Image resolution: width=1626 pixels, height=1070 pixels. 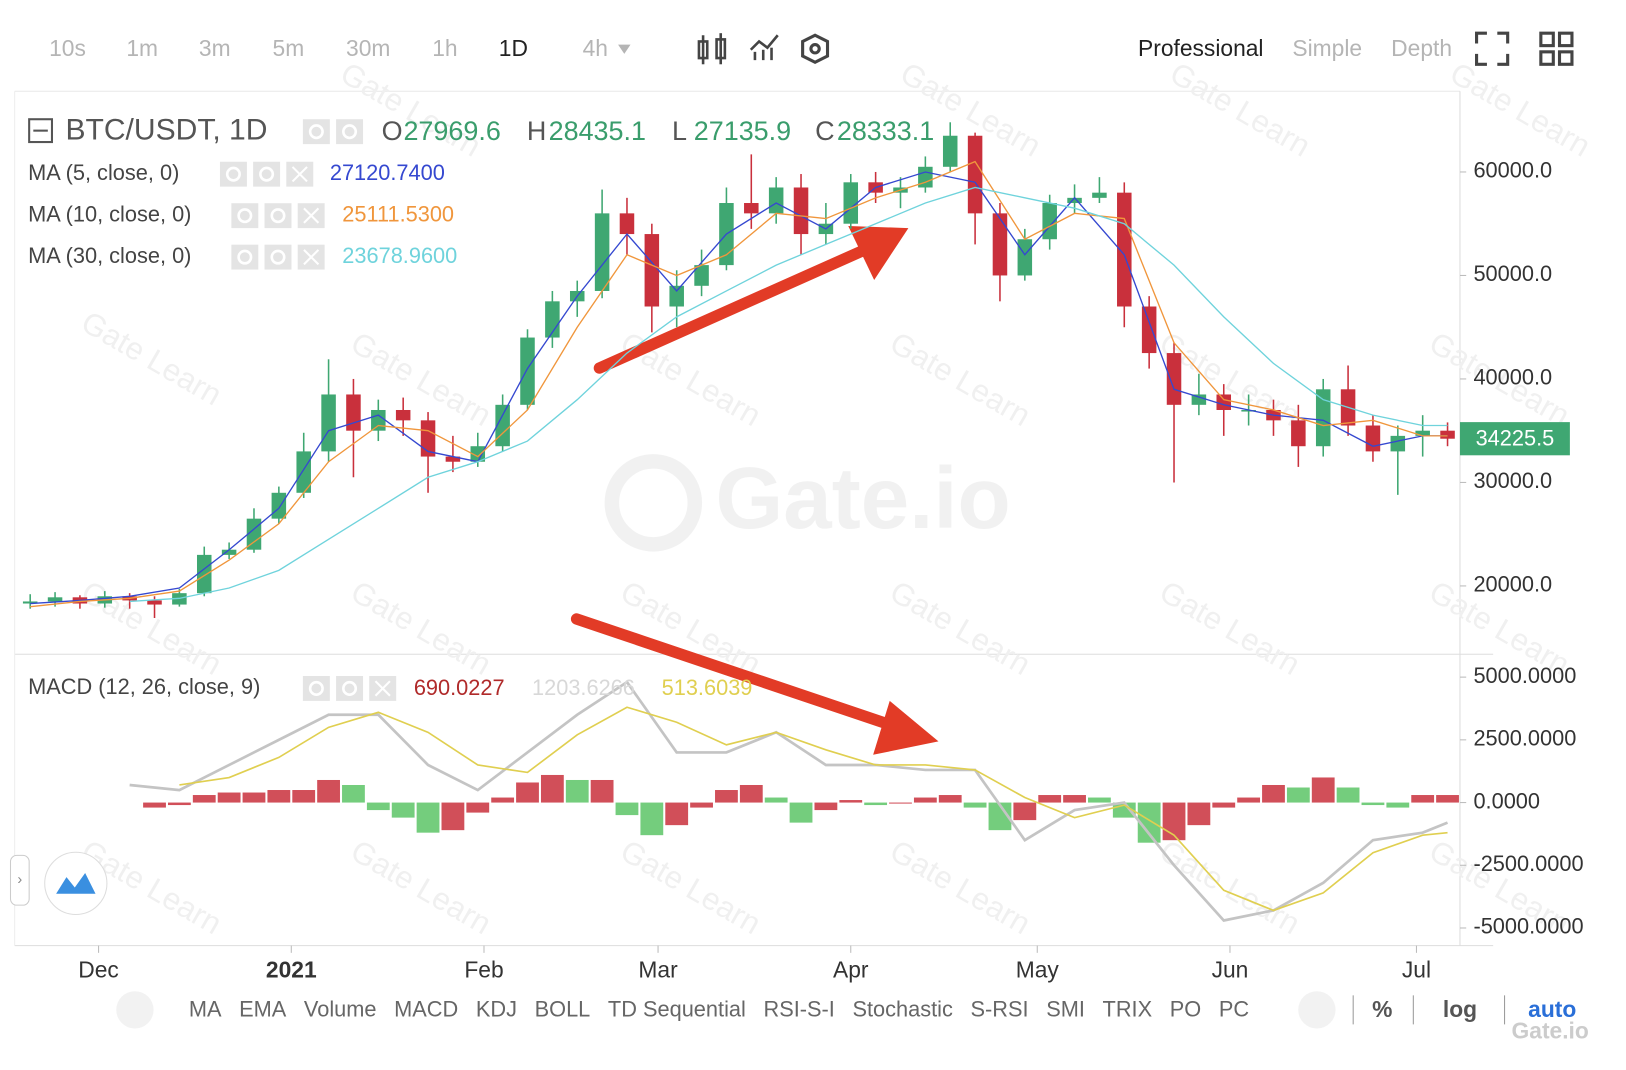 What do you see at coordinates (67, 48) in the screenshot?
I see `interval-button: 10s` at bounding box center [67, 48].